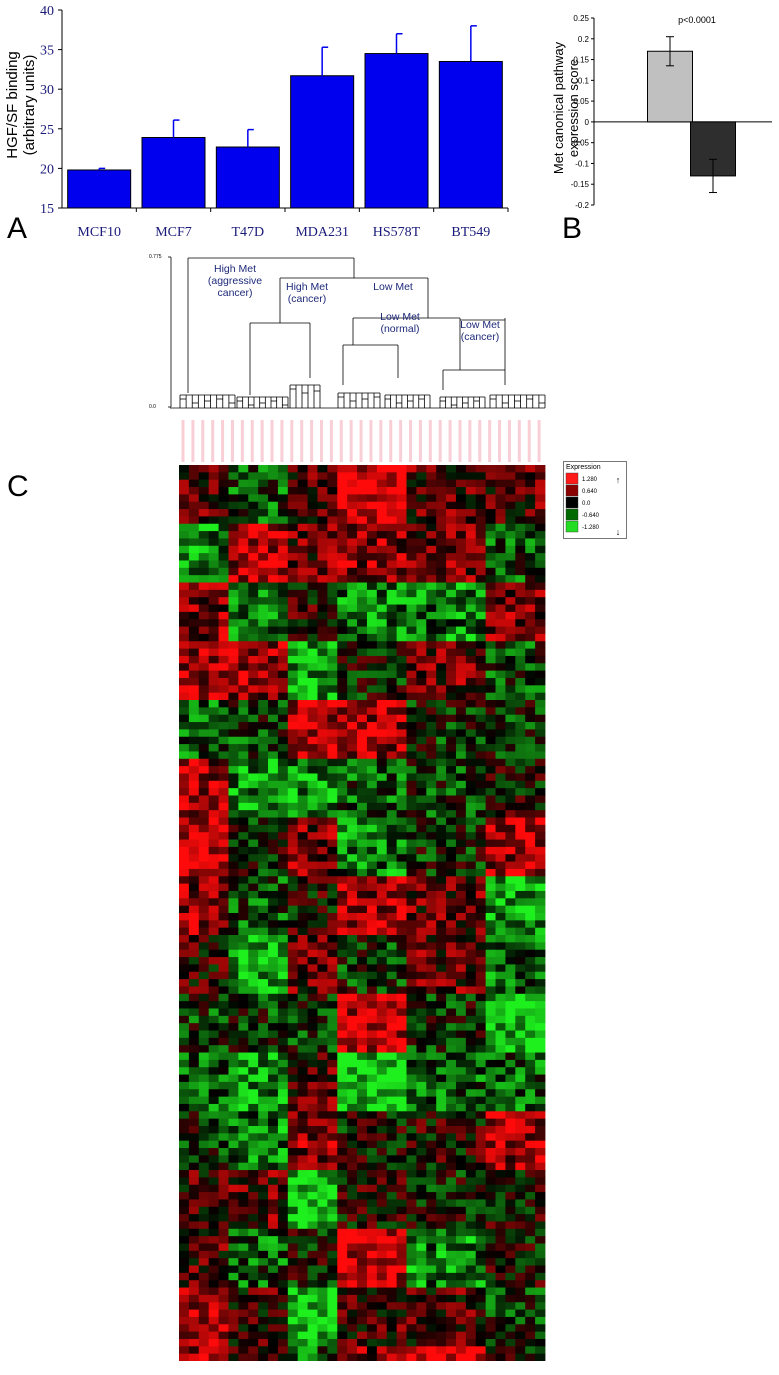 The height and width of the screenshot is (1375, 779). Describe the element at coordinates (691, 115) in the screenshot. I see `chart-b-bars` at that location.